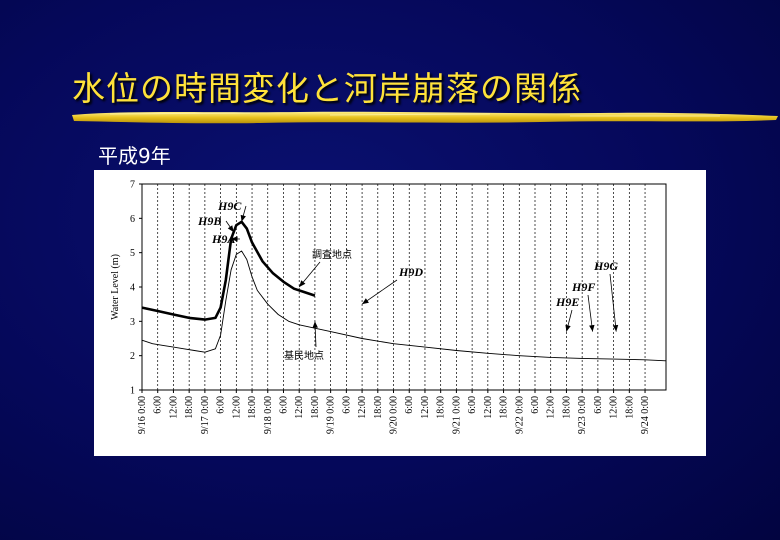  What do you see at coordinates (132, 185) in the screenshot?
I see `y-tick-label: 7` at bounding box center [132, 185].